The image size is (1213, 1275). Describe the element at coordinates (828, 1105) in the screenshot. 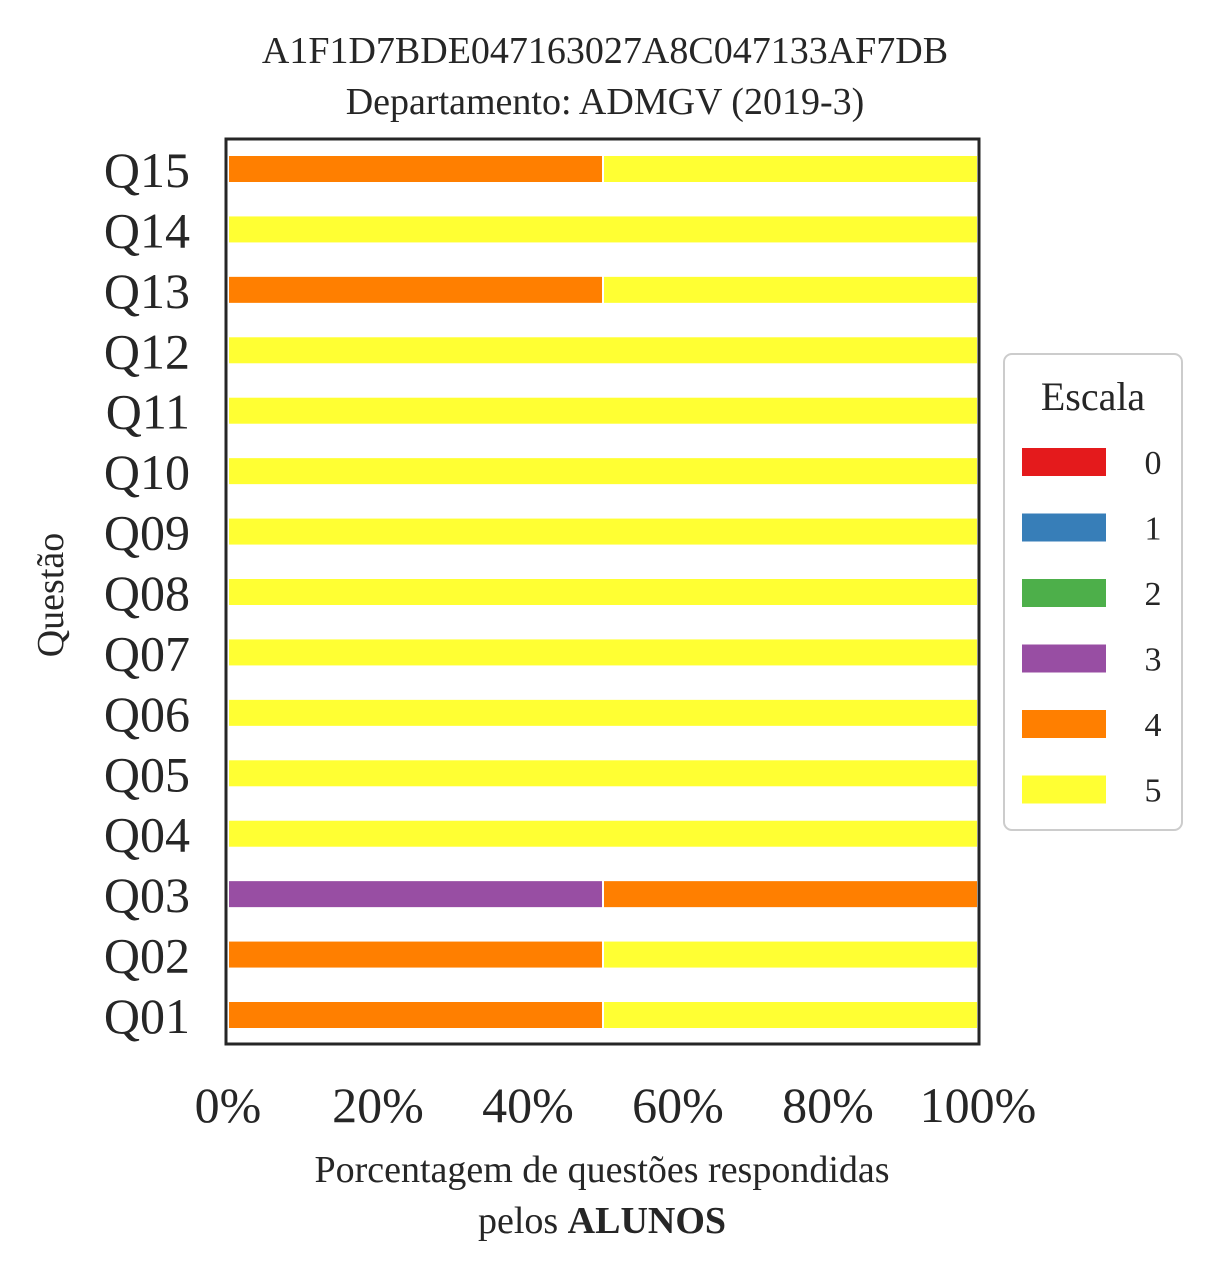

I see `x-tick-label: 80%` at that location.